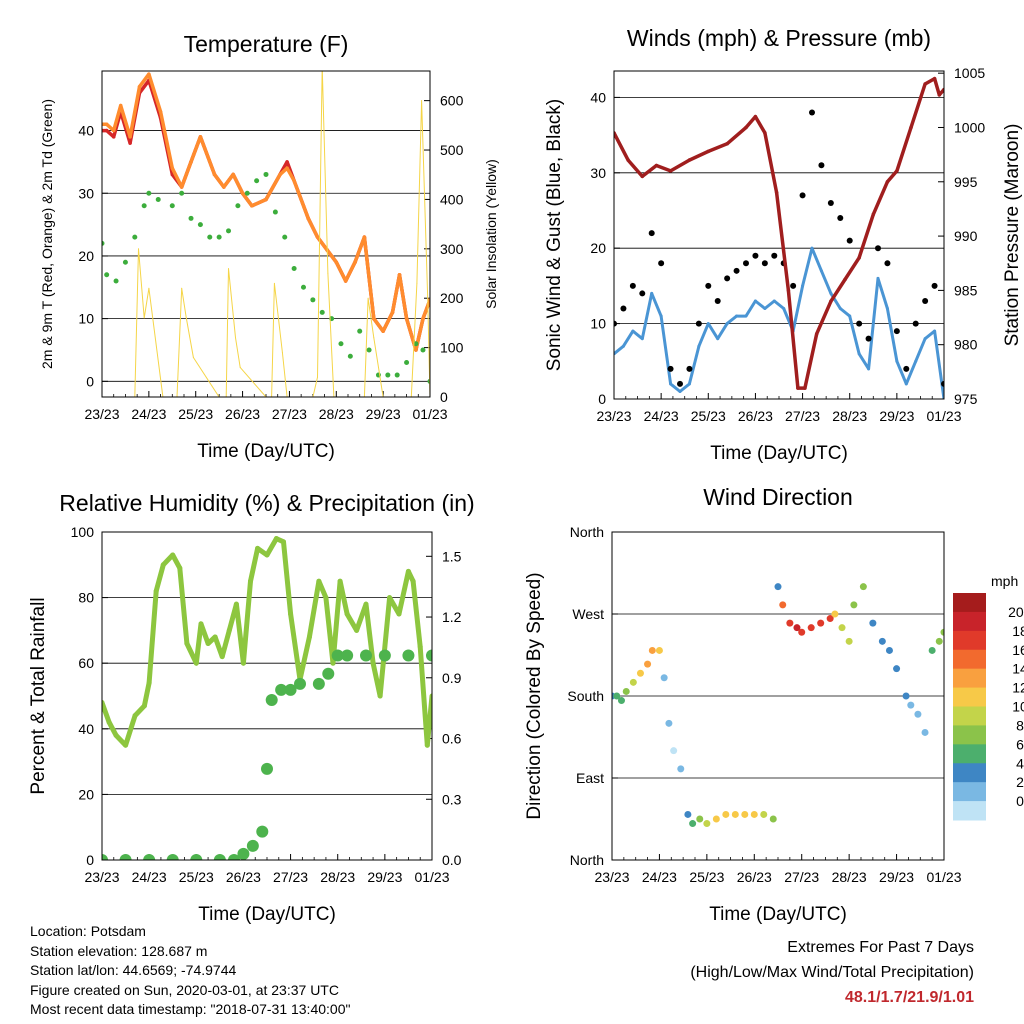 Image resolution: width=1024 pixels, height=1024 pixels. Describe the element at coordinates (585, 696) in the screenshot. I see `y-tick-label: South` at that location.